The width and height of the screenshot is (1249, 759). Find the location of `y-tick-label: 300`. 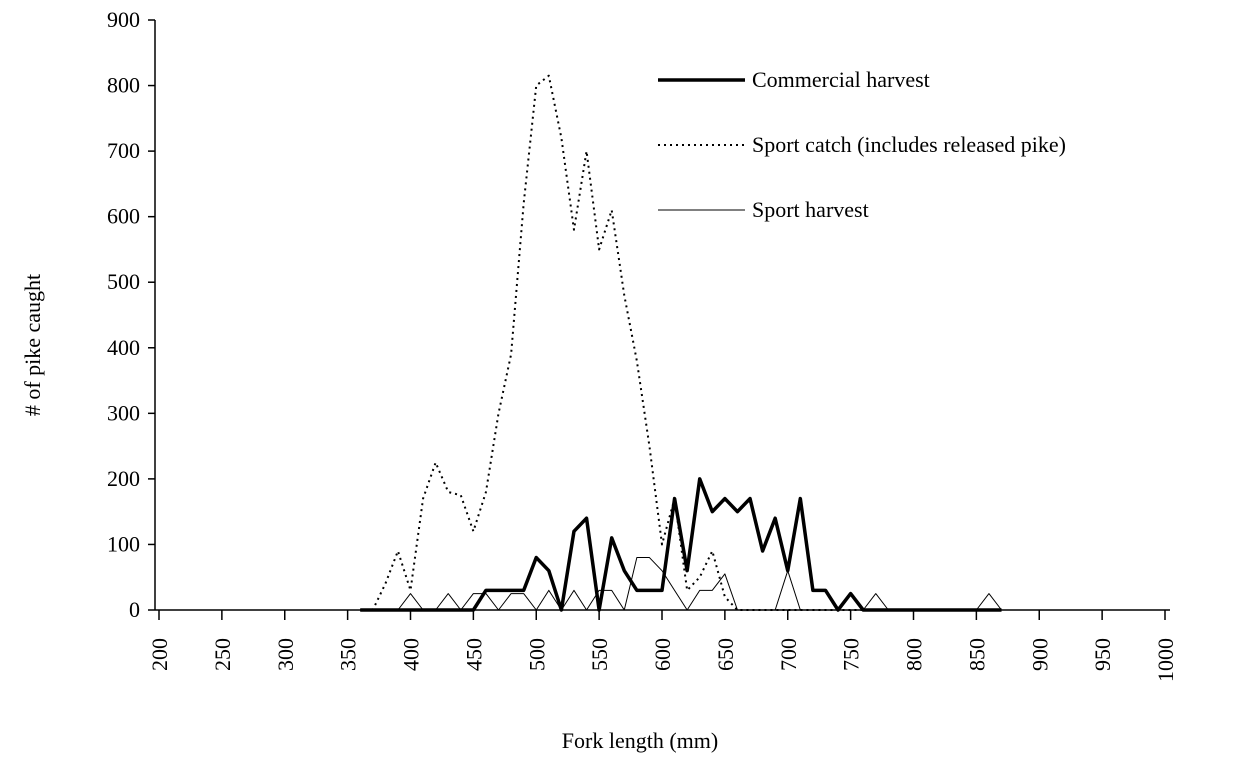

y-tick-label: 300 is located at coordinates (123, 412).